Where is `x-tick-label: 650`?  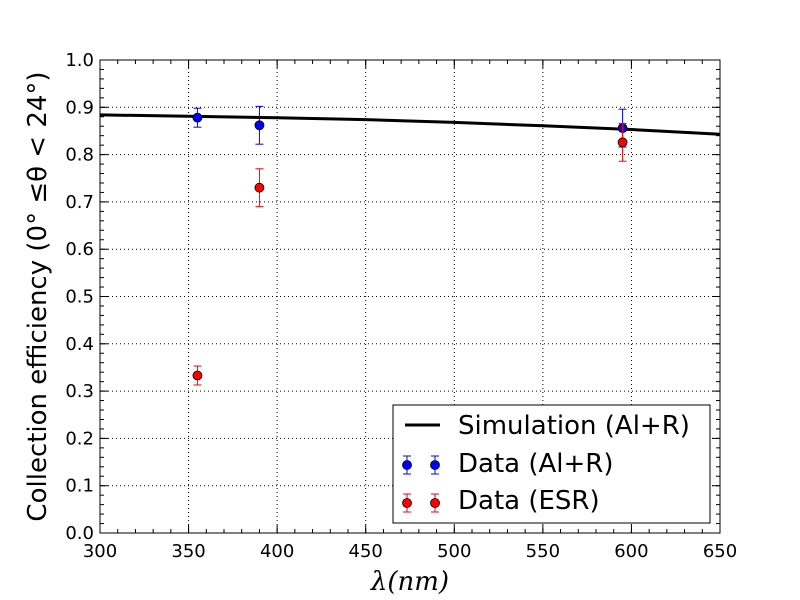 x-tick-label: 650 is located at coordinates (720, 551).